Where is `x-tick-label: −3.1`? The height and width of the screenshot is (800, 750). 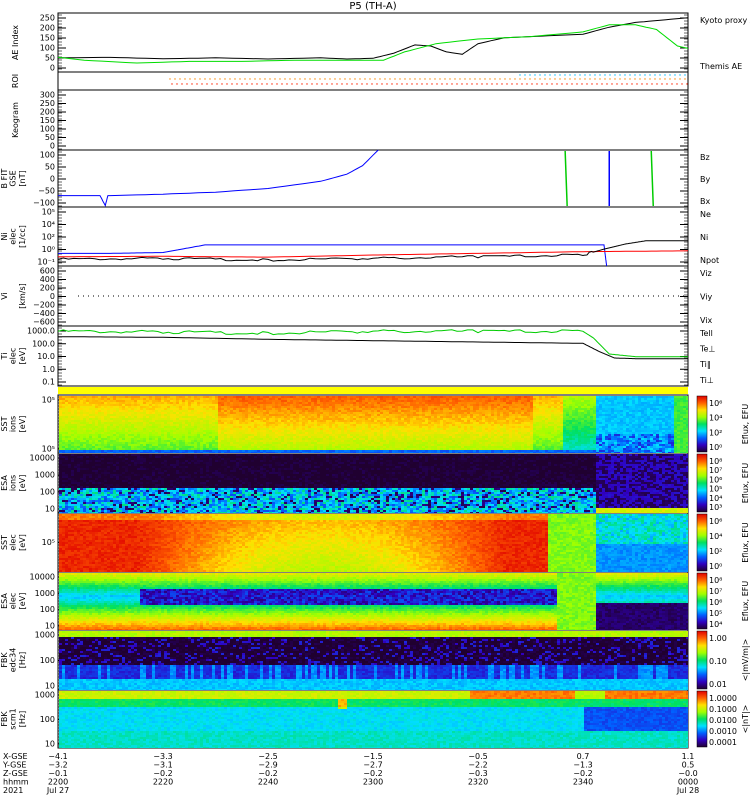
x-tick-label: −3.1 is located at coordinates (162, 765).